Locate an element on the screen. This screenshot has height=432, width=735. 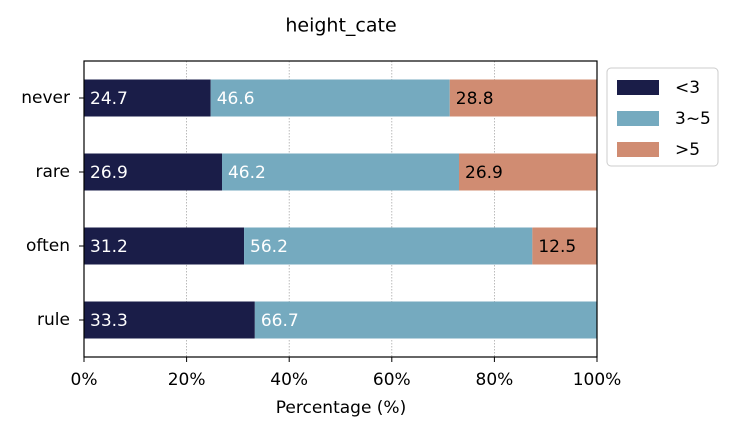
value-label: 46.2 is located at coordinates (247, 173).